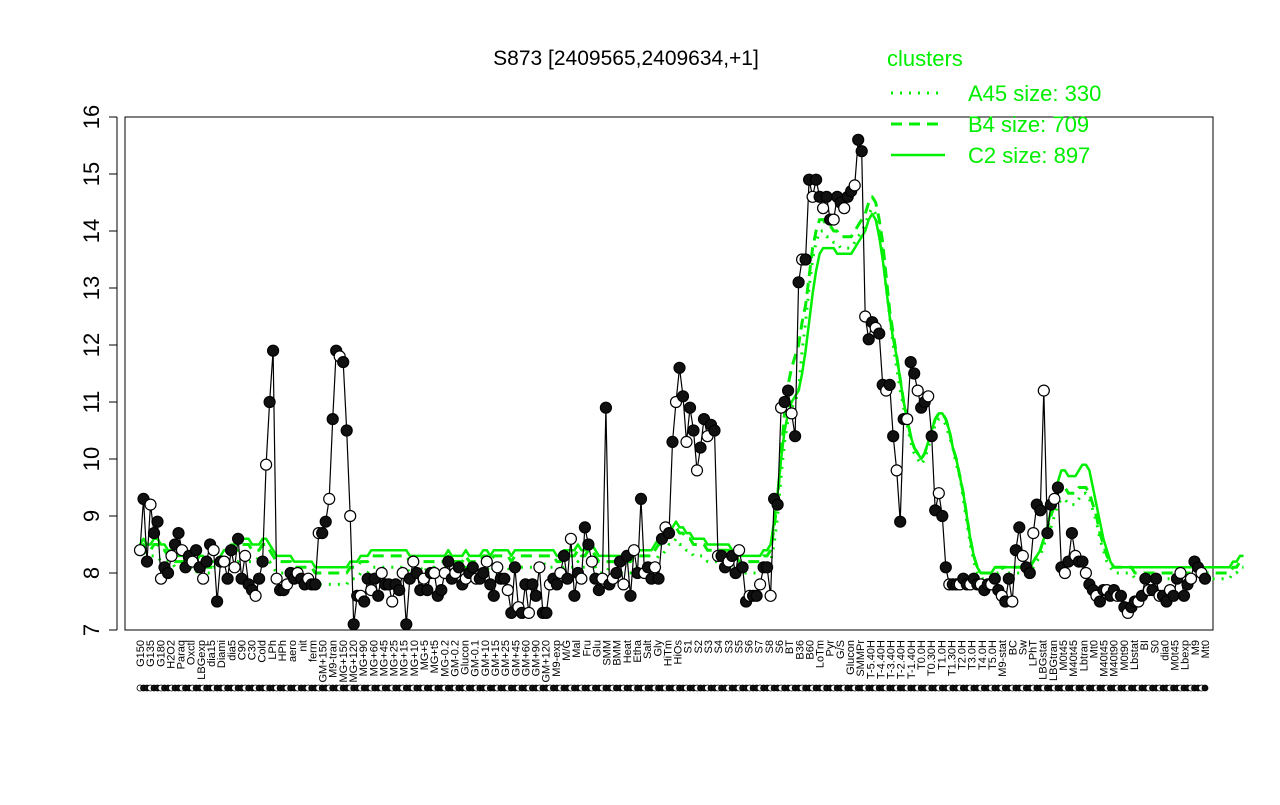  Describe the element at coordinates (202, 660) in the screenshot. I see `x-tick-label: LBGexp` at that location.